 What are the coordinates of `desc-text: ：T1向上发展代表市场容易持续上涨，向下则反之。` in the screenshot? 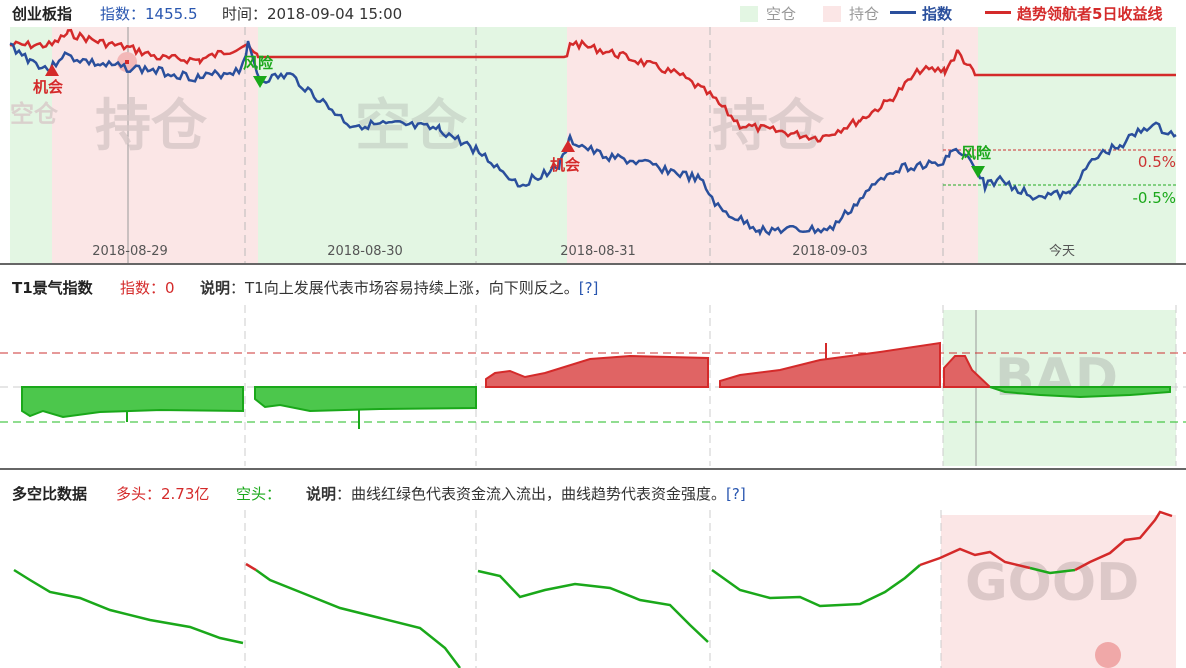 It's located at (404, 288).